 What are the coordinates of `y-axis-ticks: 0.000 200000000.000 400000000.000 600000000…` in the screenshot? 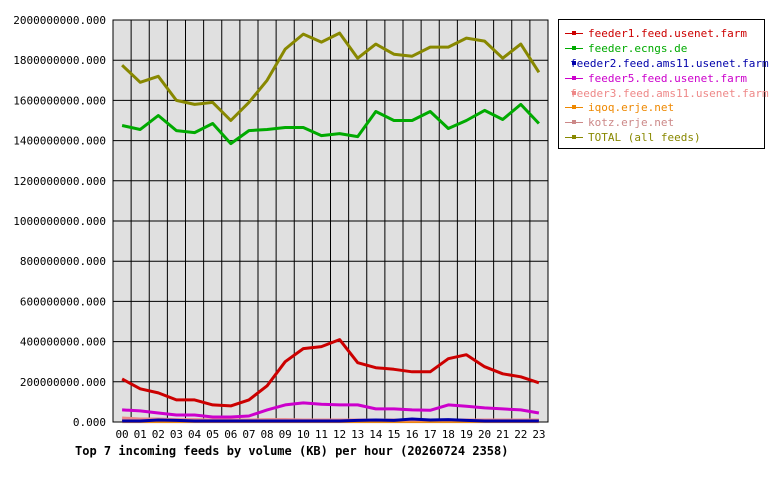 It's located at (59, 221).